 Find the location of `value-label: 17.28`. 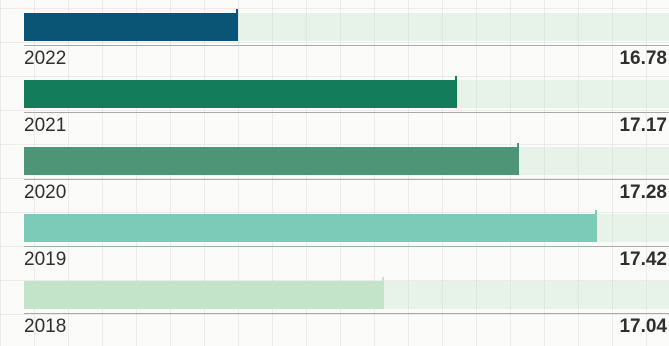

value-label: 17.28 is located at coordinates (643, 192).